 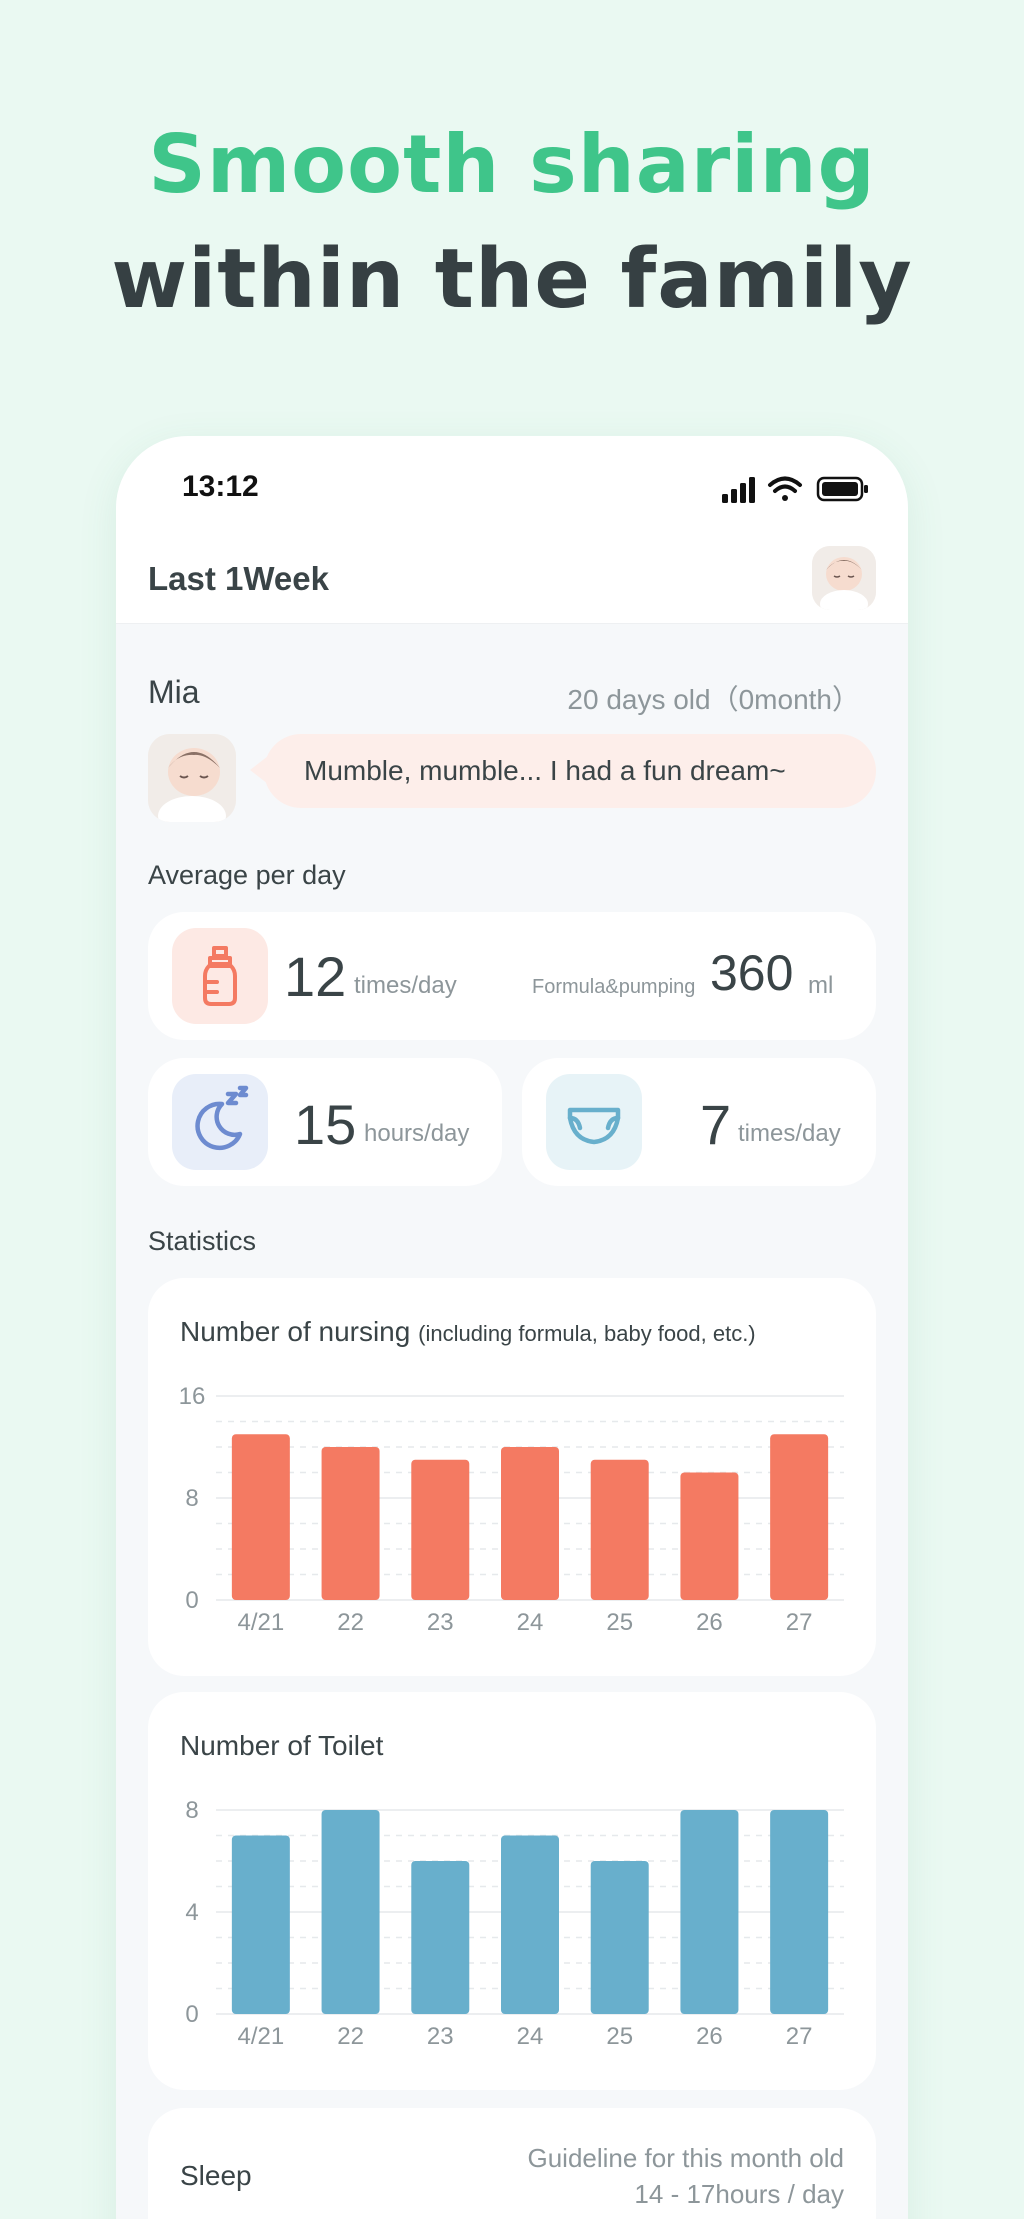 What do you see at coordinates (295, 1331) in the screenshot?
I see `nursing-chart-title-main: Number of nursing` at bounding box center [295, 1331].